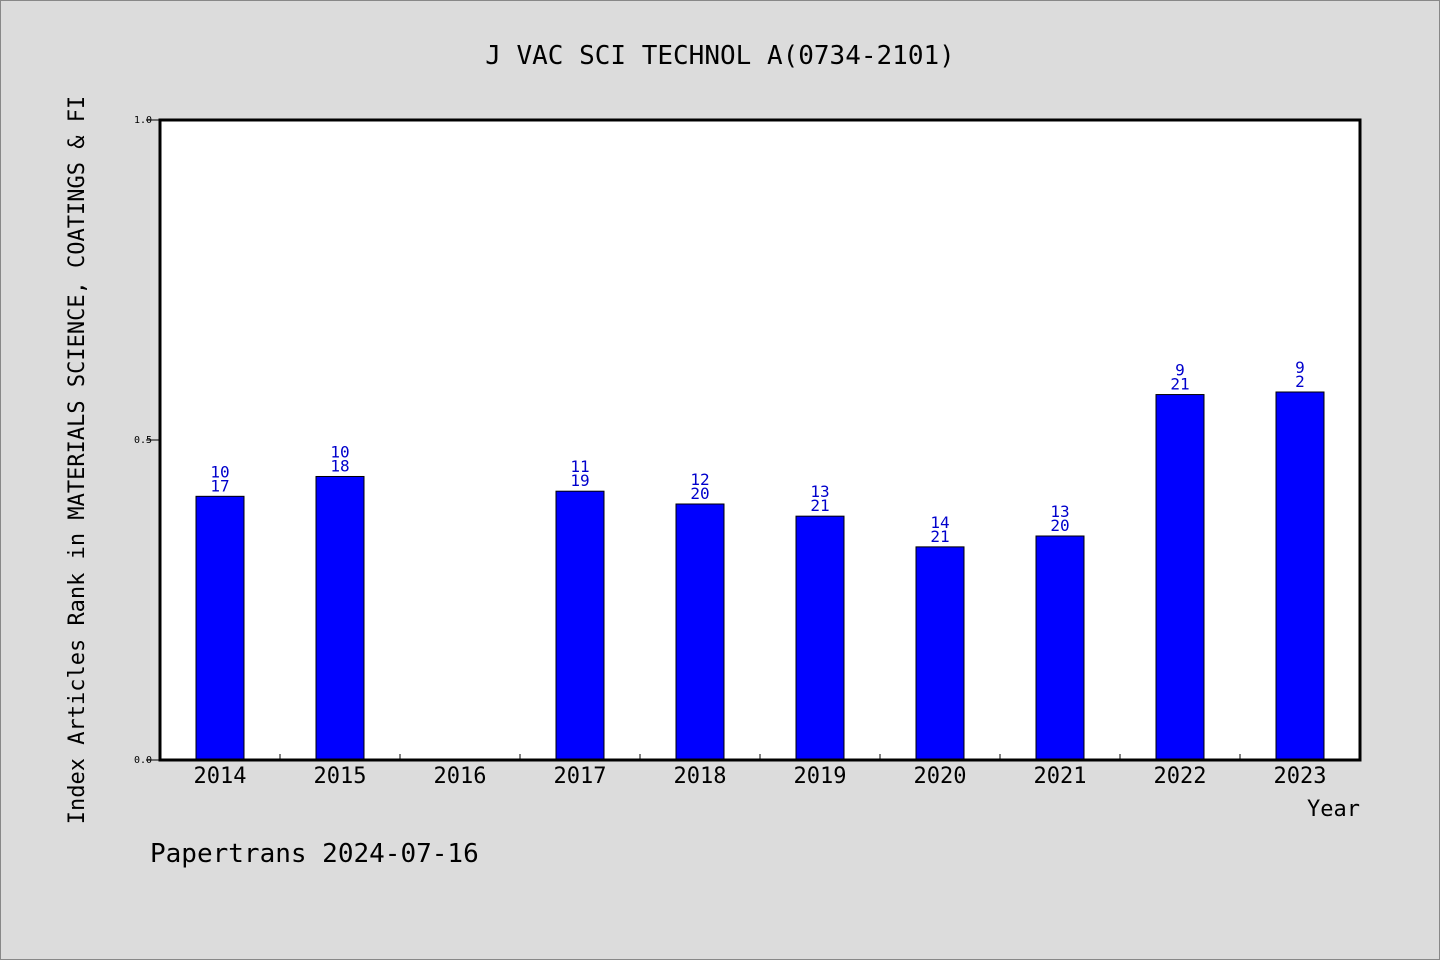 This screenshot has height=960, width=1440. I want to click on y-tick-label-1.0: 1.0, so click(143, 120).